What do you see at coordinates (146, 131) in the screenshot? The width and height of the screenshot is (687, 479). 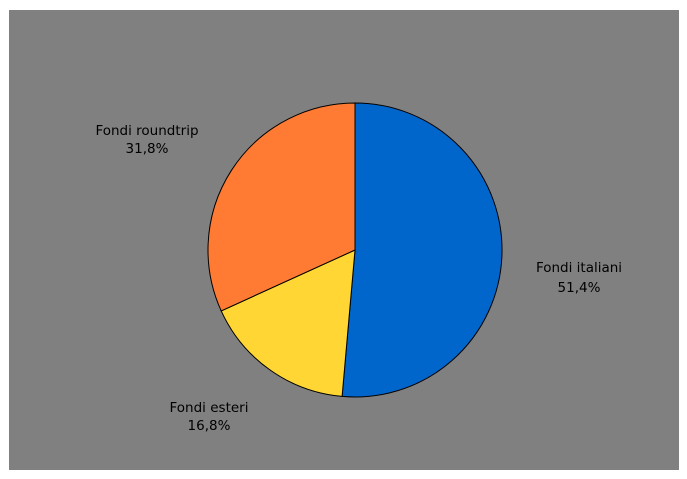 I see `slice-label-name-fondi-roundtrip: Fondi roundtrip` at bounding box center [146, 131].